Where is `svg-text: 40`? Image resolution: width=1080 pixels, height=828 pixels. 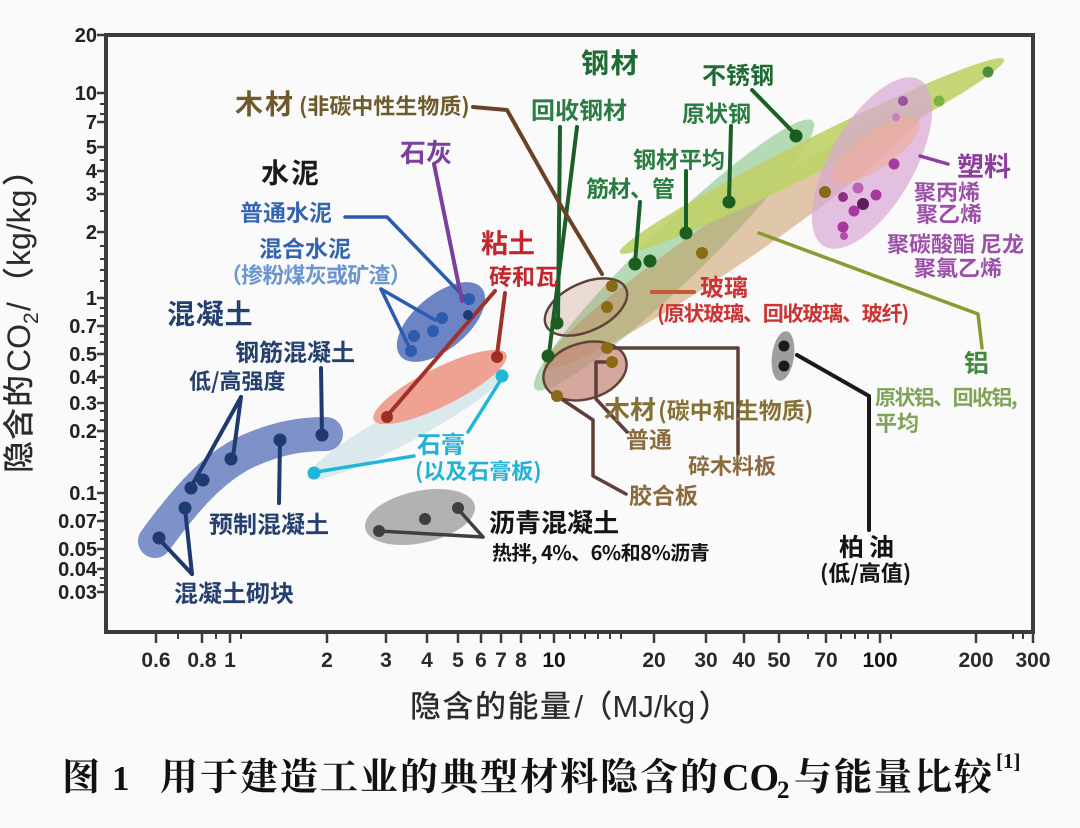 svg-text: 40 is located at coordinates (743, 660).